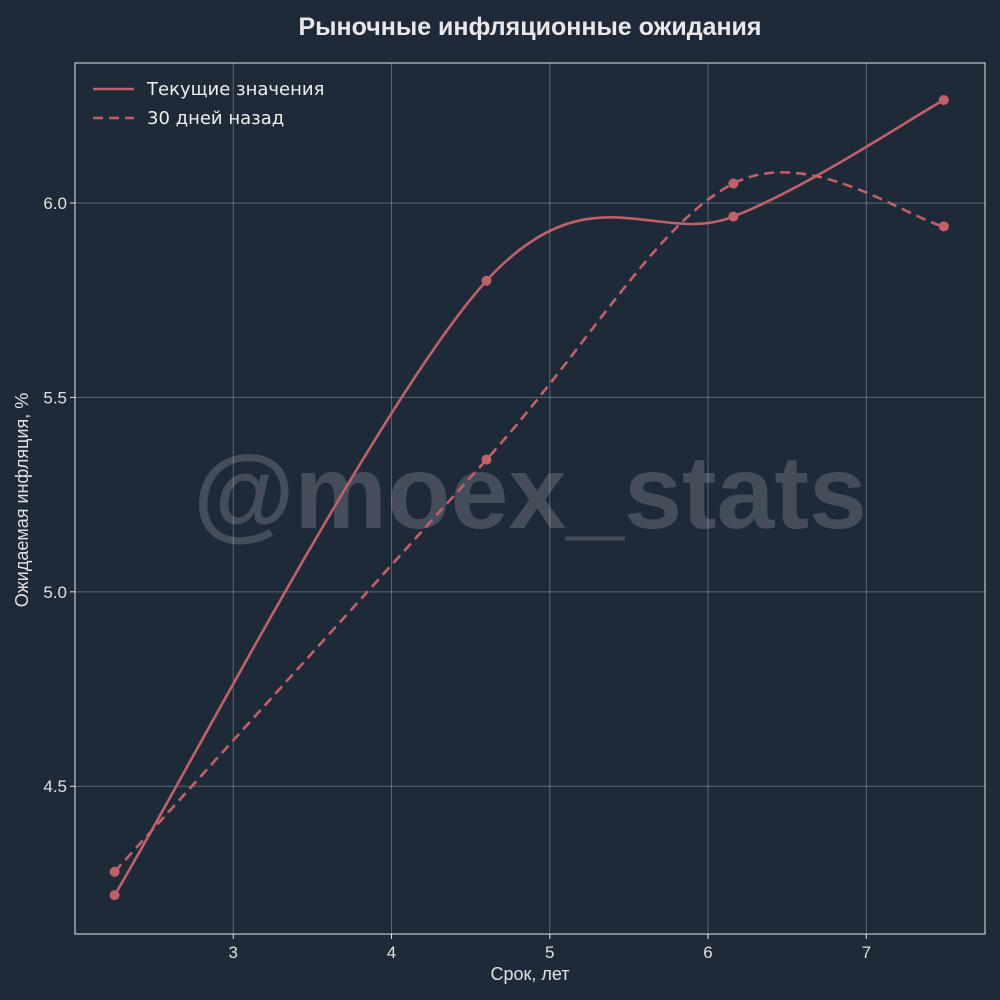  I want to click on x-tick-label: 3, so click(233, 952).